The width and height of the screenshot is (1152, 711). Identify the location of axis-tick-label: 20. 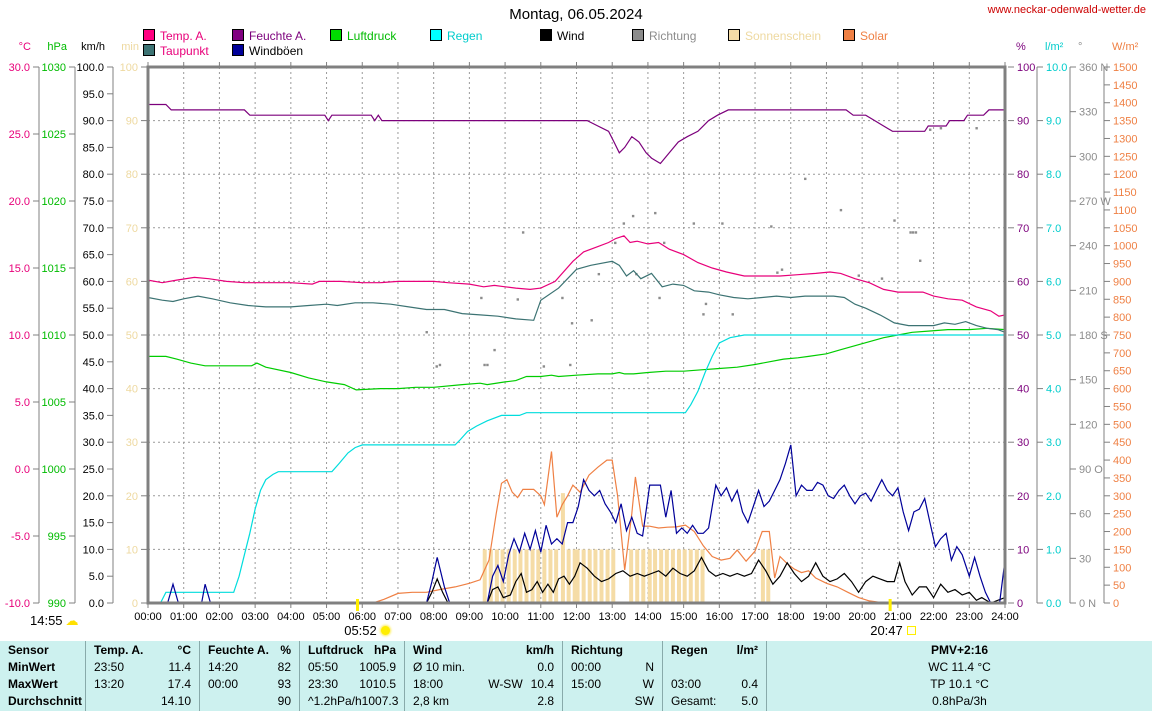
(132, 497).